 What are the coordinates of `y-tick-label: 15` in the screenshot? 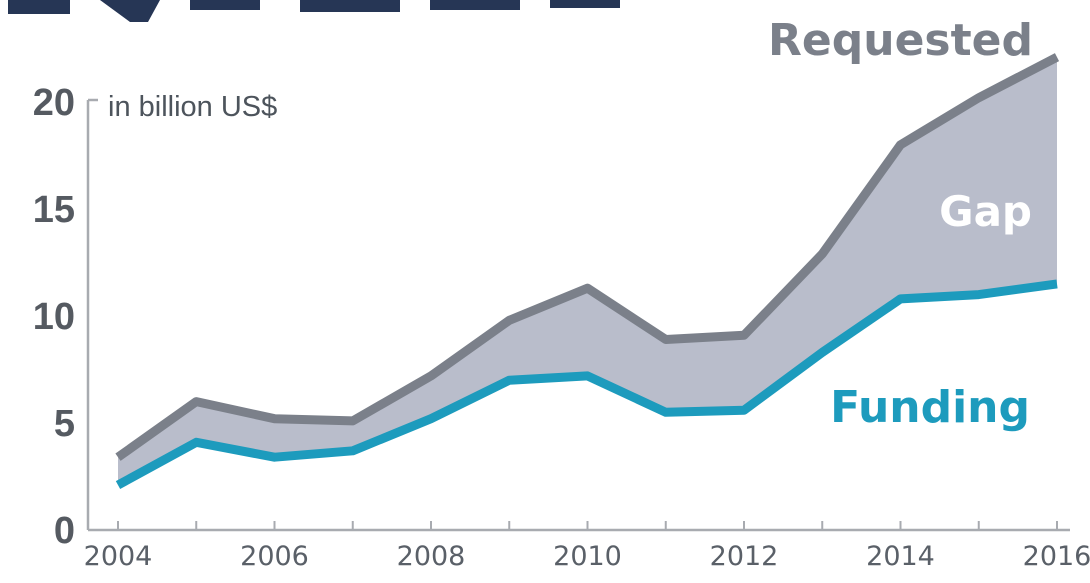 It's located at (54, 210).